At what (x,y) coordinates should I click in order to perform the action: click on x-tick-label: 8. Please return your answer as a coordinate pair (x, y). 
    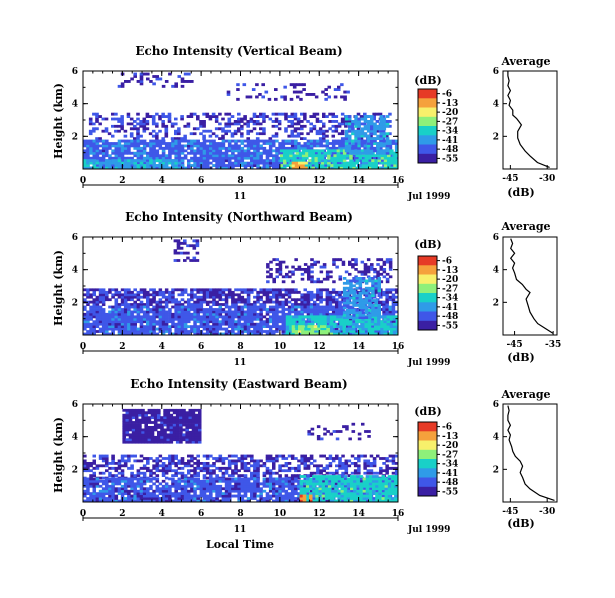
    Looking at the image, I should click on (240, 181).